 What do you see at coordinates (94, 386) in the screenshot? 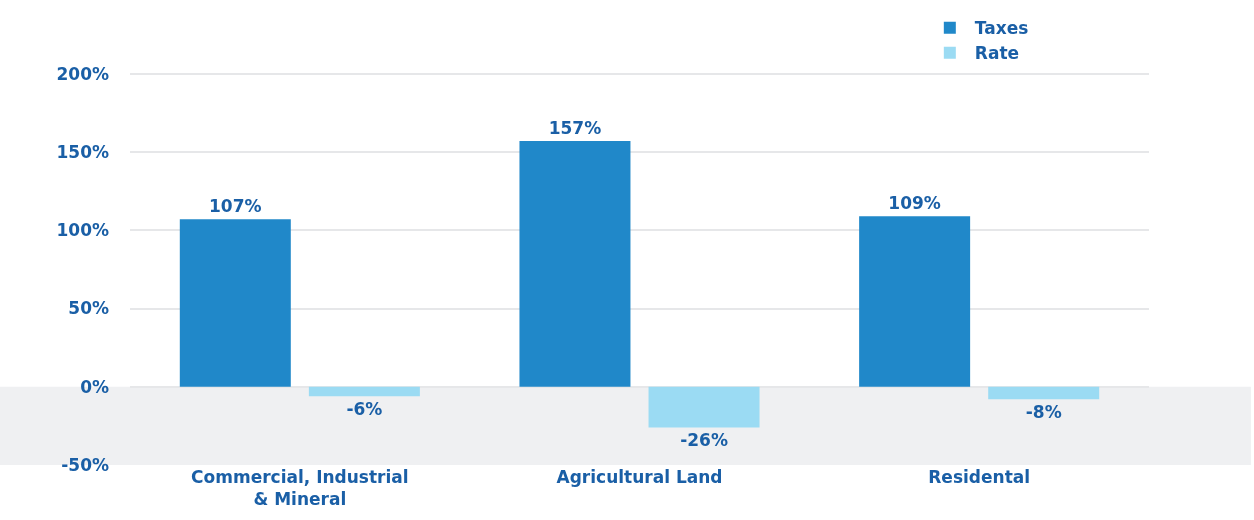
I see `y-tick-label: 0%` at bounding box center [94, 386].